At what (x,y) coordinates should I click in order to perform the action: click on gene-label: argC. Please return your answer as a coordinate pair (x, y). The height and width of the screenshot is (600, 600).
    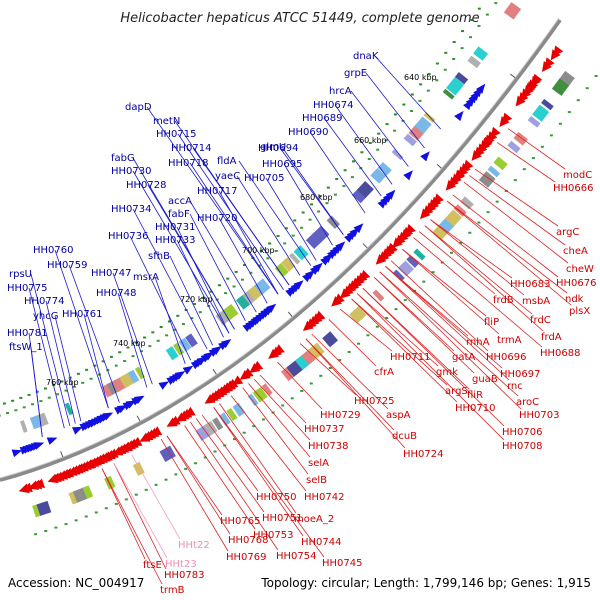
    Looking at the image, I should click on (567, 232).